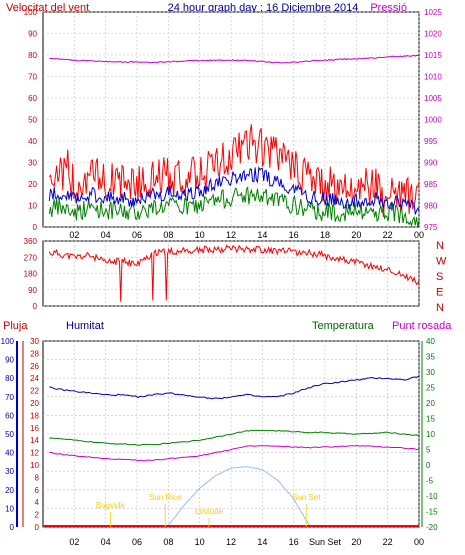 Image resolution: width=465 pixels, height=555 pixels. Describe the element at coordinates (430, 481) in the screenshot. I see `temperature-tick: -5` at that location.